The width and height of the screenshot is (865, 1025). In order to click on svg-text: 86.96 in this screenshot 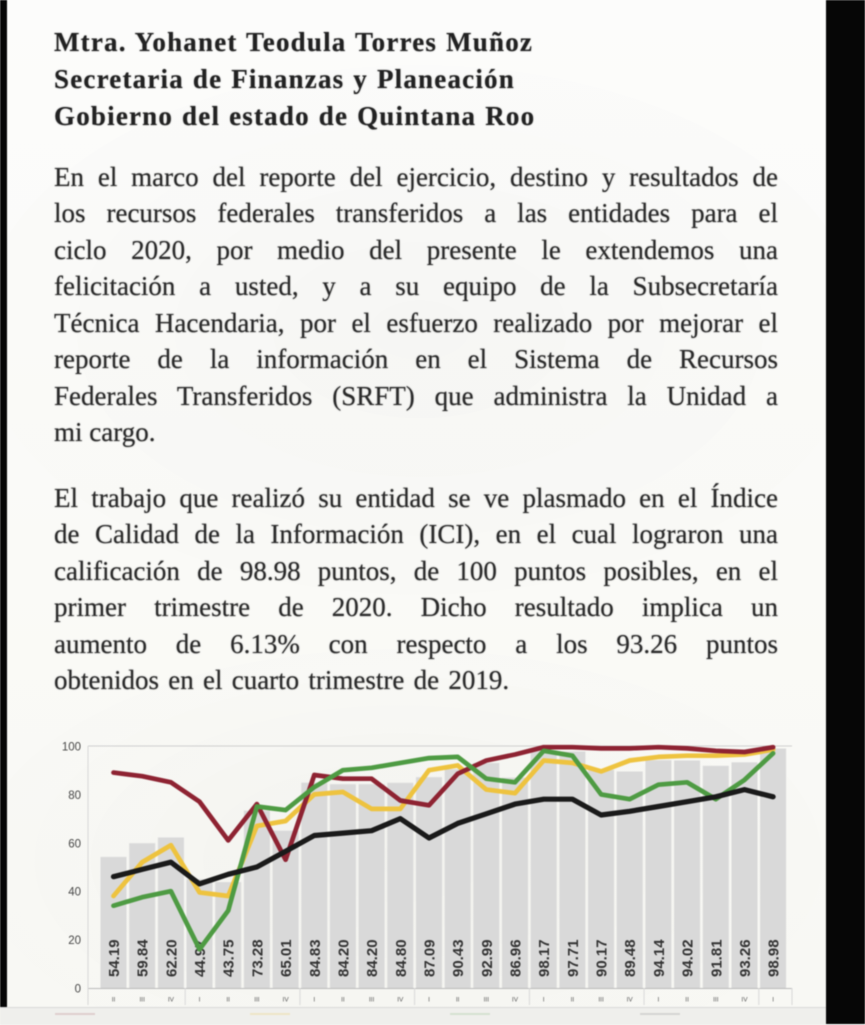, I will do `click(516, 958)`.